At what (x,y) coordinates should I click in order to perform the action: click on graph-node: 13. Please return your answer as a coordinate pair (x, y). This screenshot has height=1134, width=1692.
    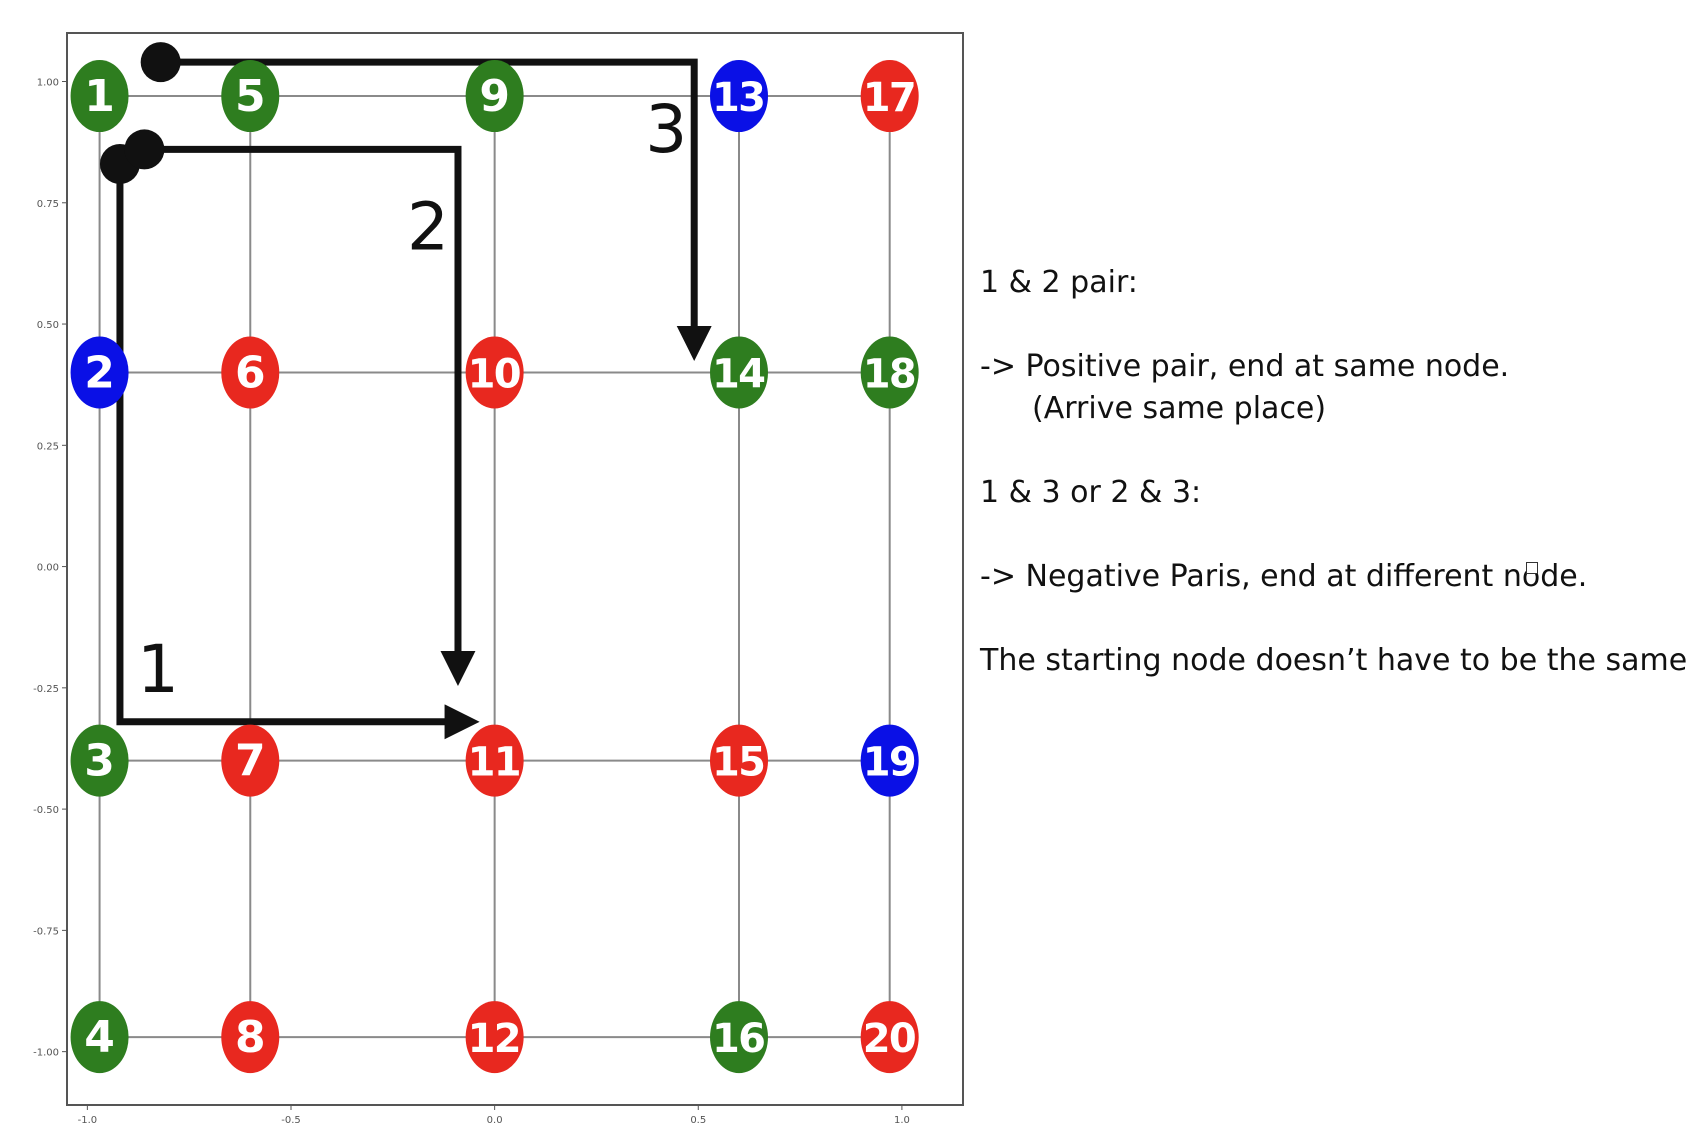
    Looking at the image, I should click on (739, 96).